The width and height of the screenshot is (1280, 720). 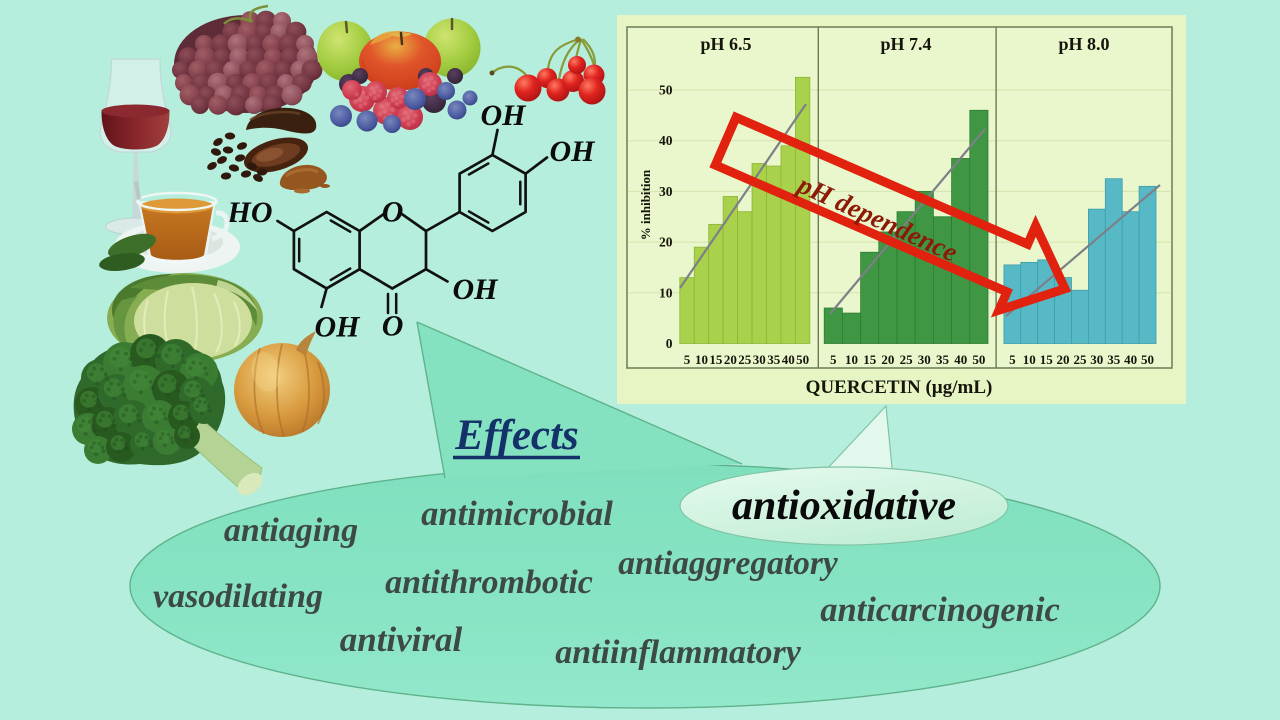 I want to click on svg-text: pH 8.0, so click(x=1083, y=44).